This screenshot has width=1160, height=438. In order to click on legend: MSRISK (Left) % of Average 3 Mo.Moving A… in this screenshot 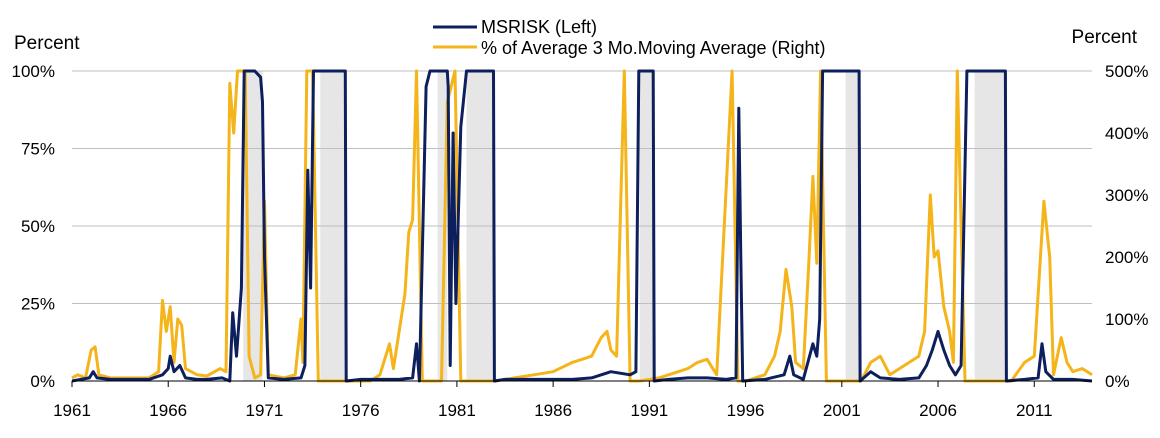, I will do `click(629, 37)`.